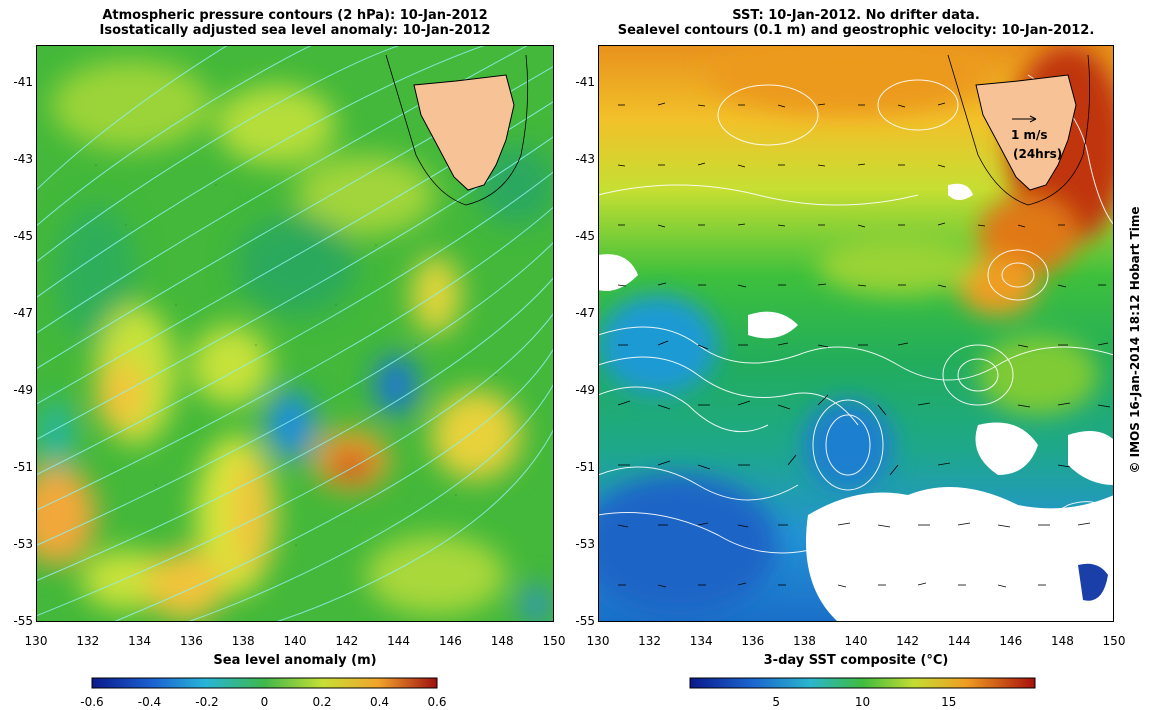 The width and height of the screenshot is (1150, 710). What do you see at coordinates (437, 702) in the screenshot?
I see `sla-colorbar-tick: 0.6` at bounding box center [437, 702].